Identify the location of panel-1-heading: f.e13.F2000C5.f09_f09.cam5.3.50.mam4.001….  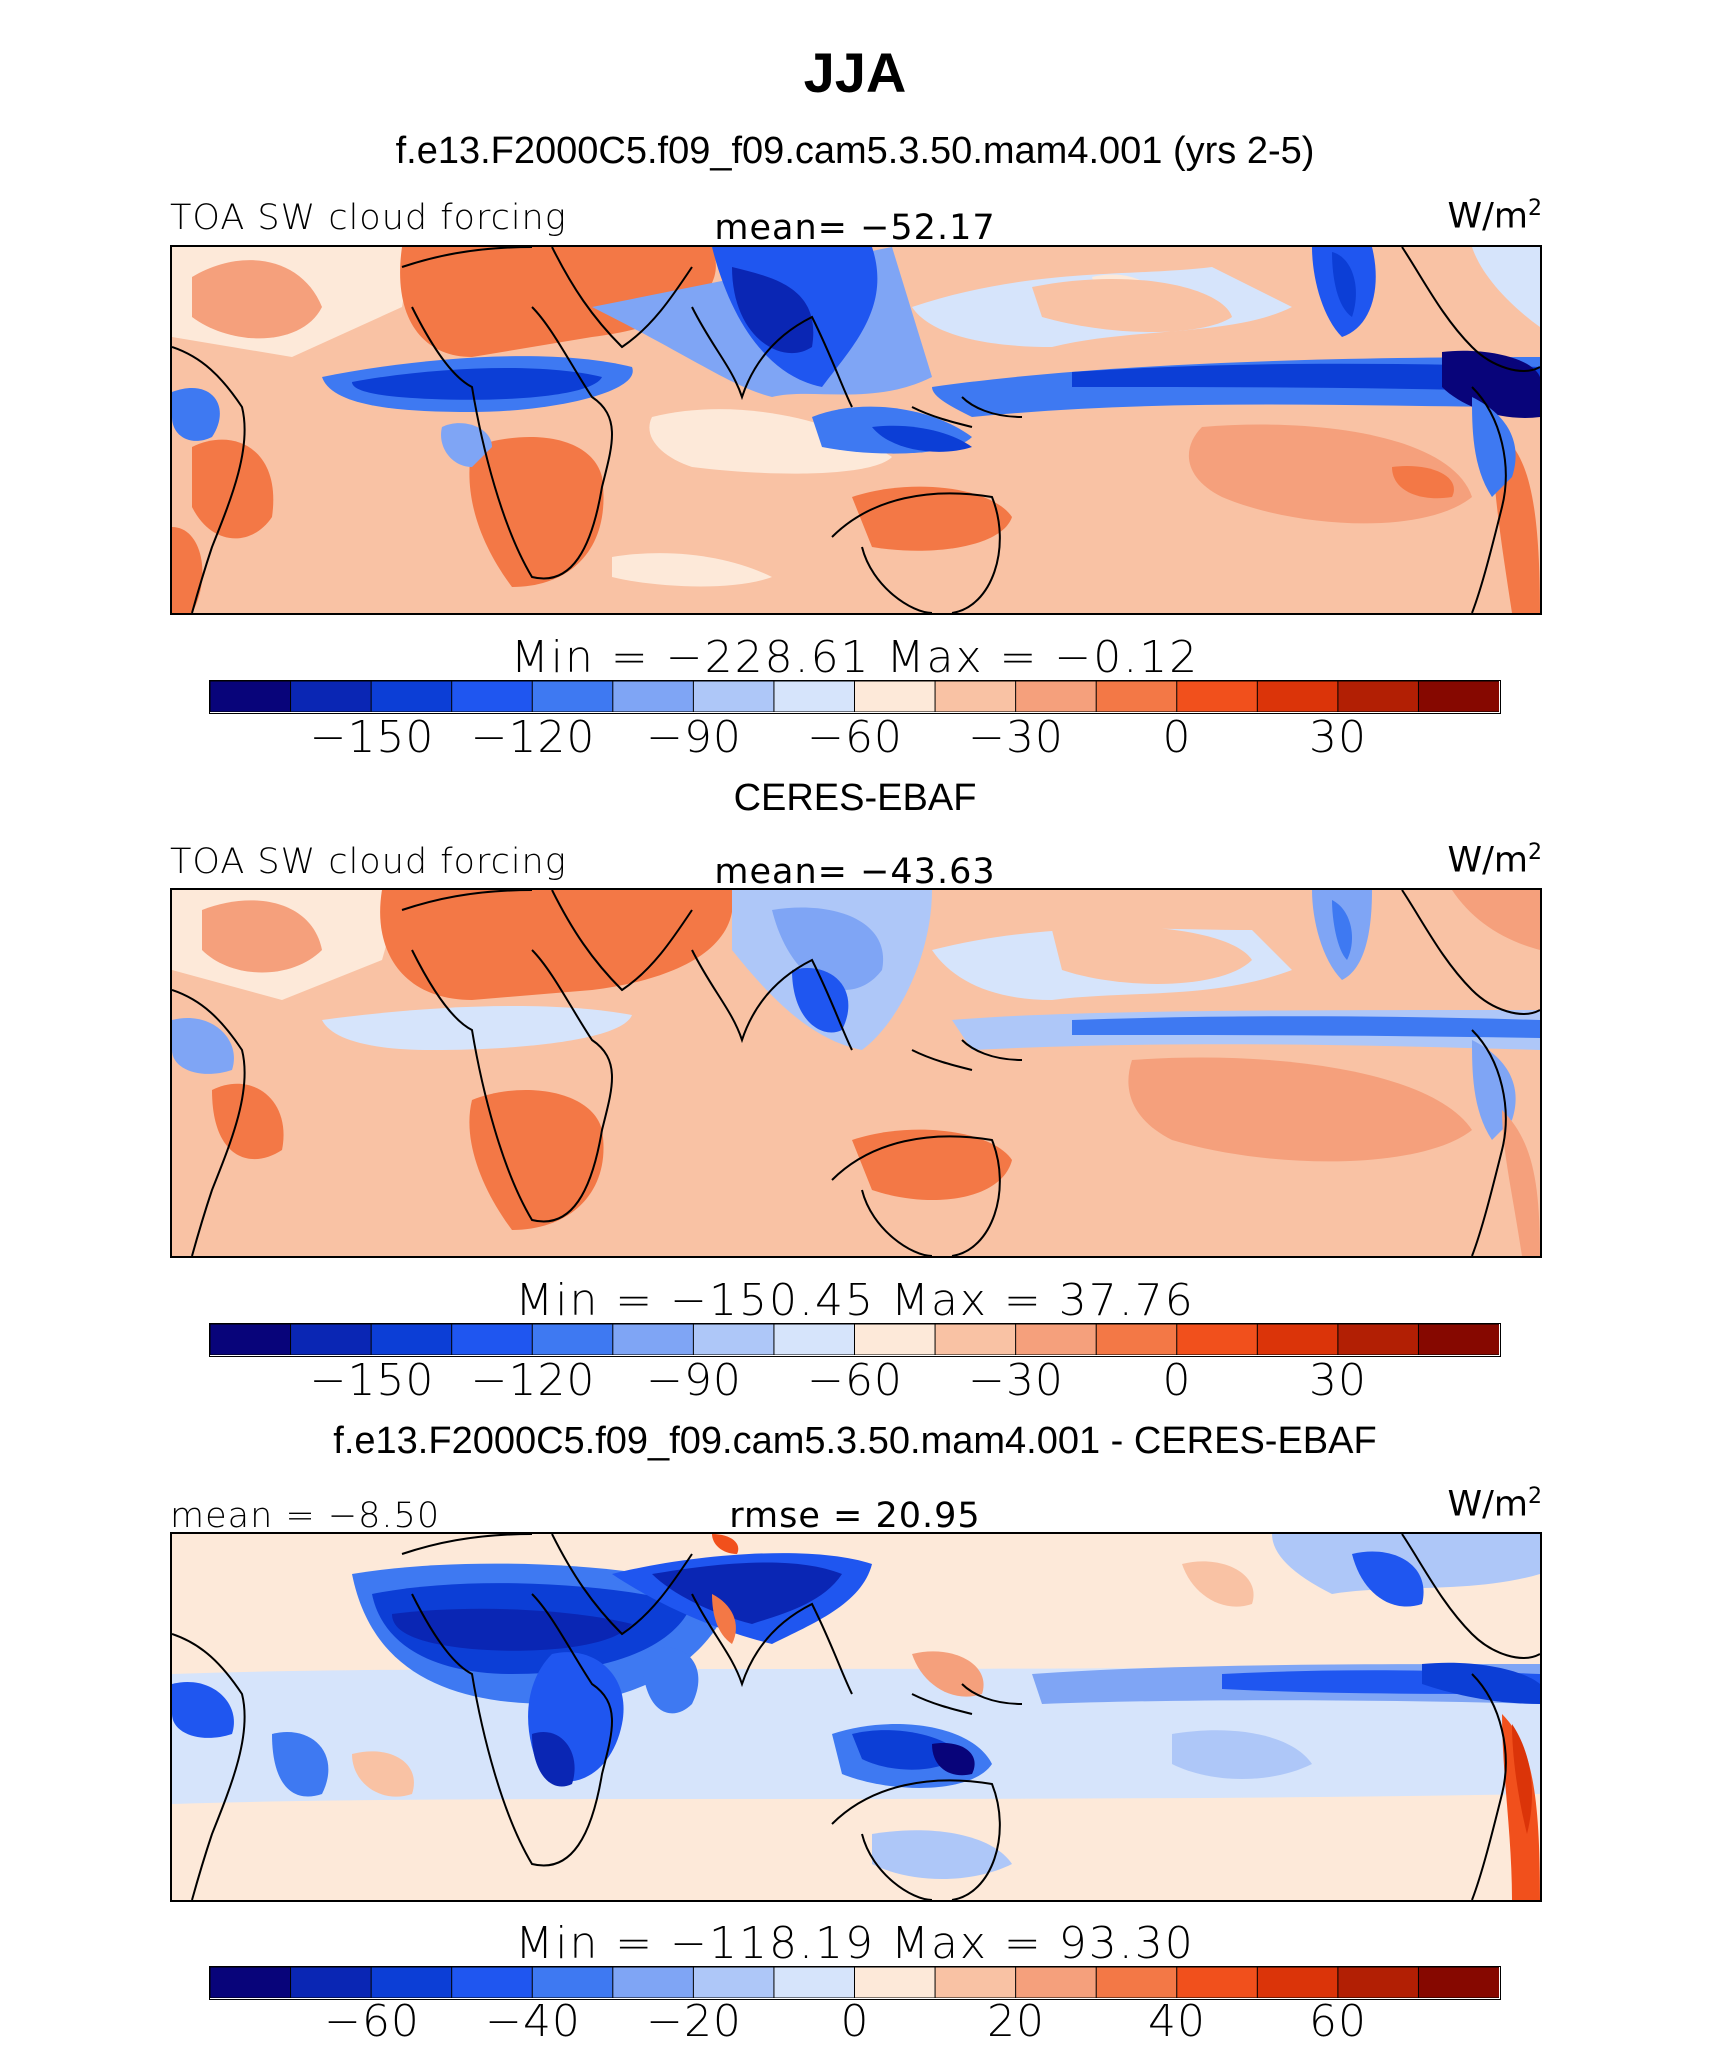
(855, 151).